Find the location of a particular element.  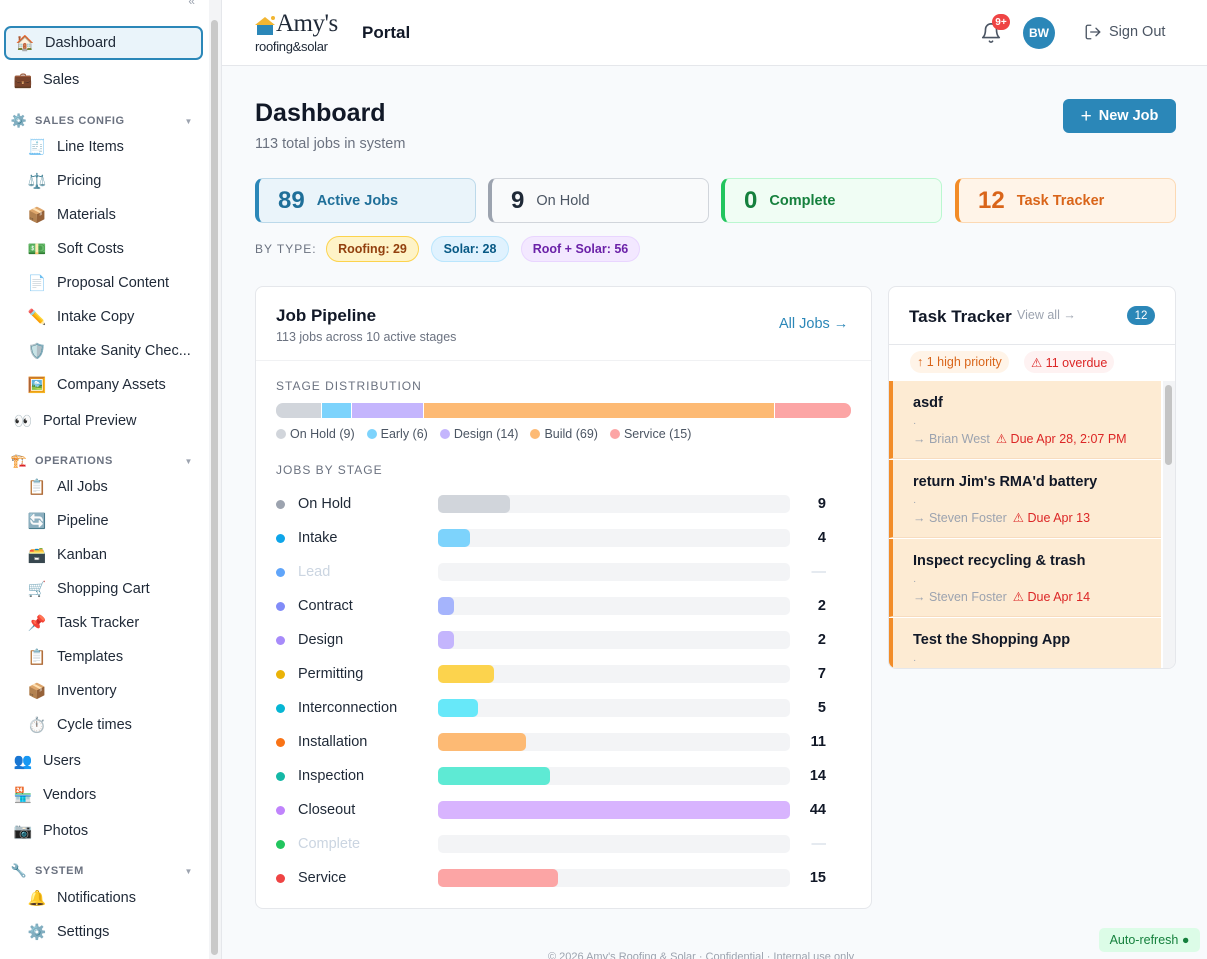

bell-icon is located at coordinates (991, 33).